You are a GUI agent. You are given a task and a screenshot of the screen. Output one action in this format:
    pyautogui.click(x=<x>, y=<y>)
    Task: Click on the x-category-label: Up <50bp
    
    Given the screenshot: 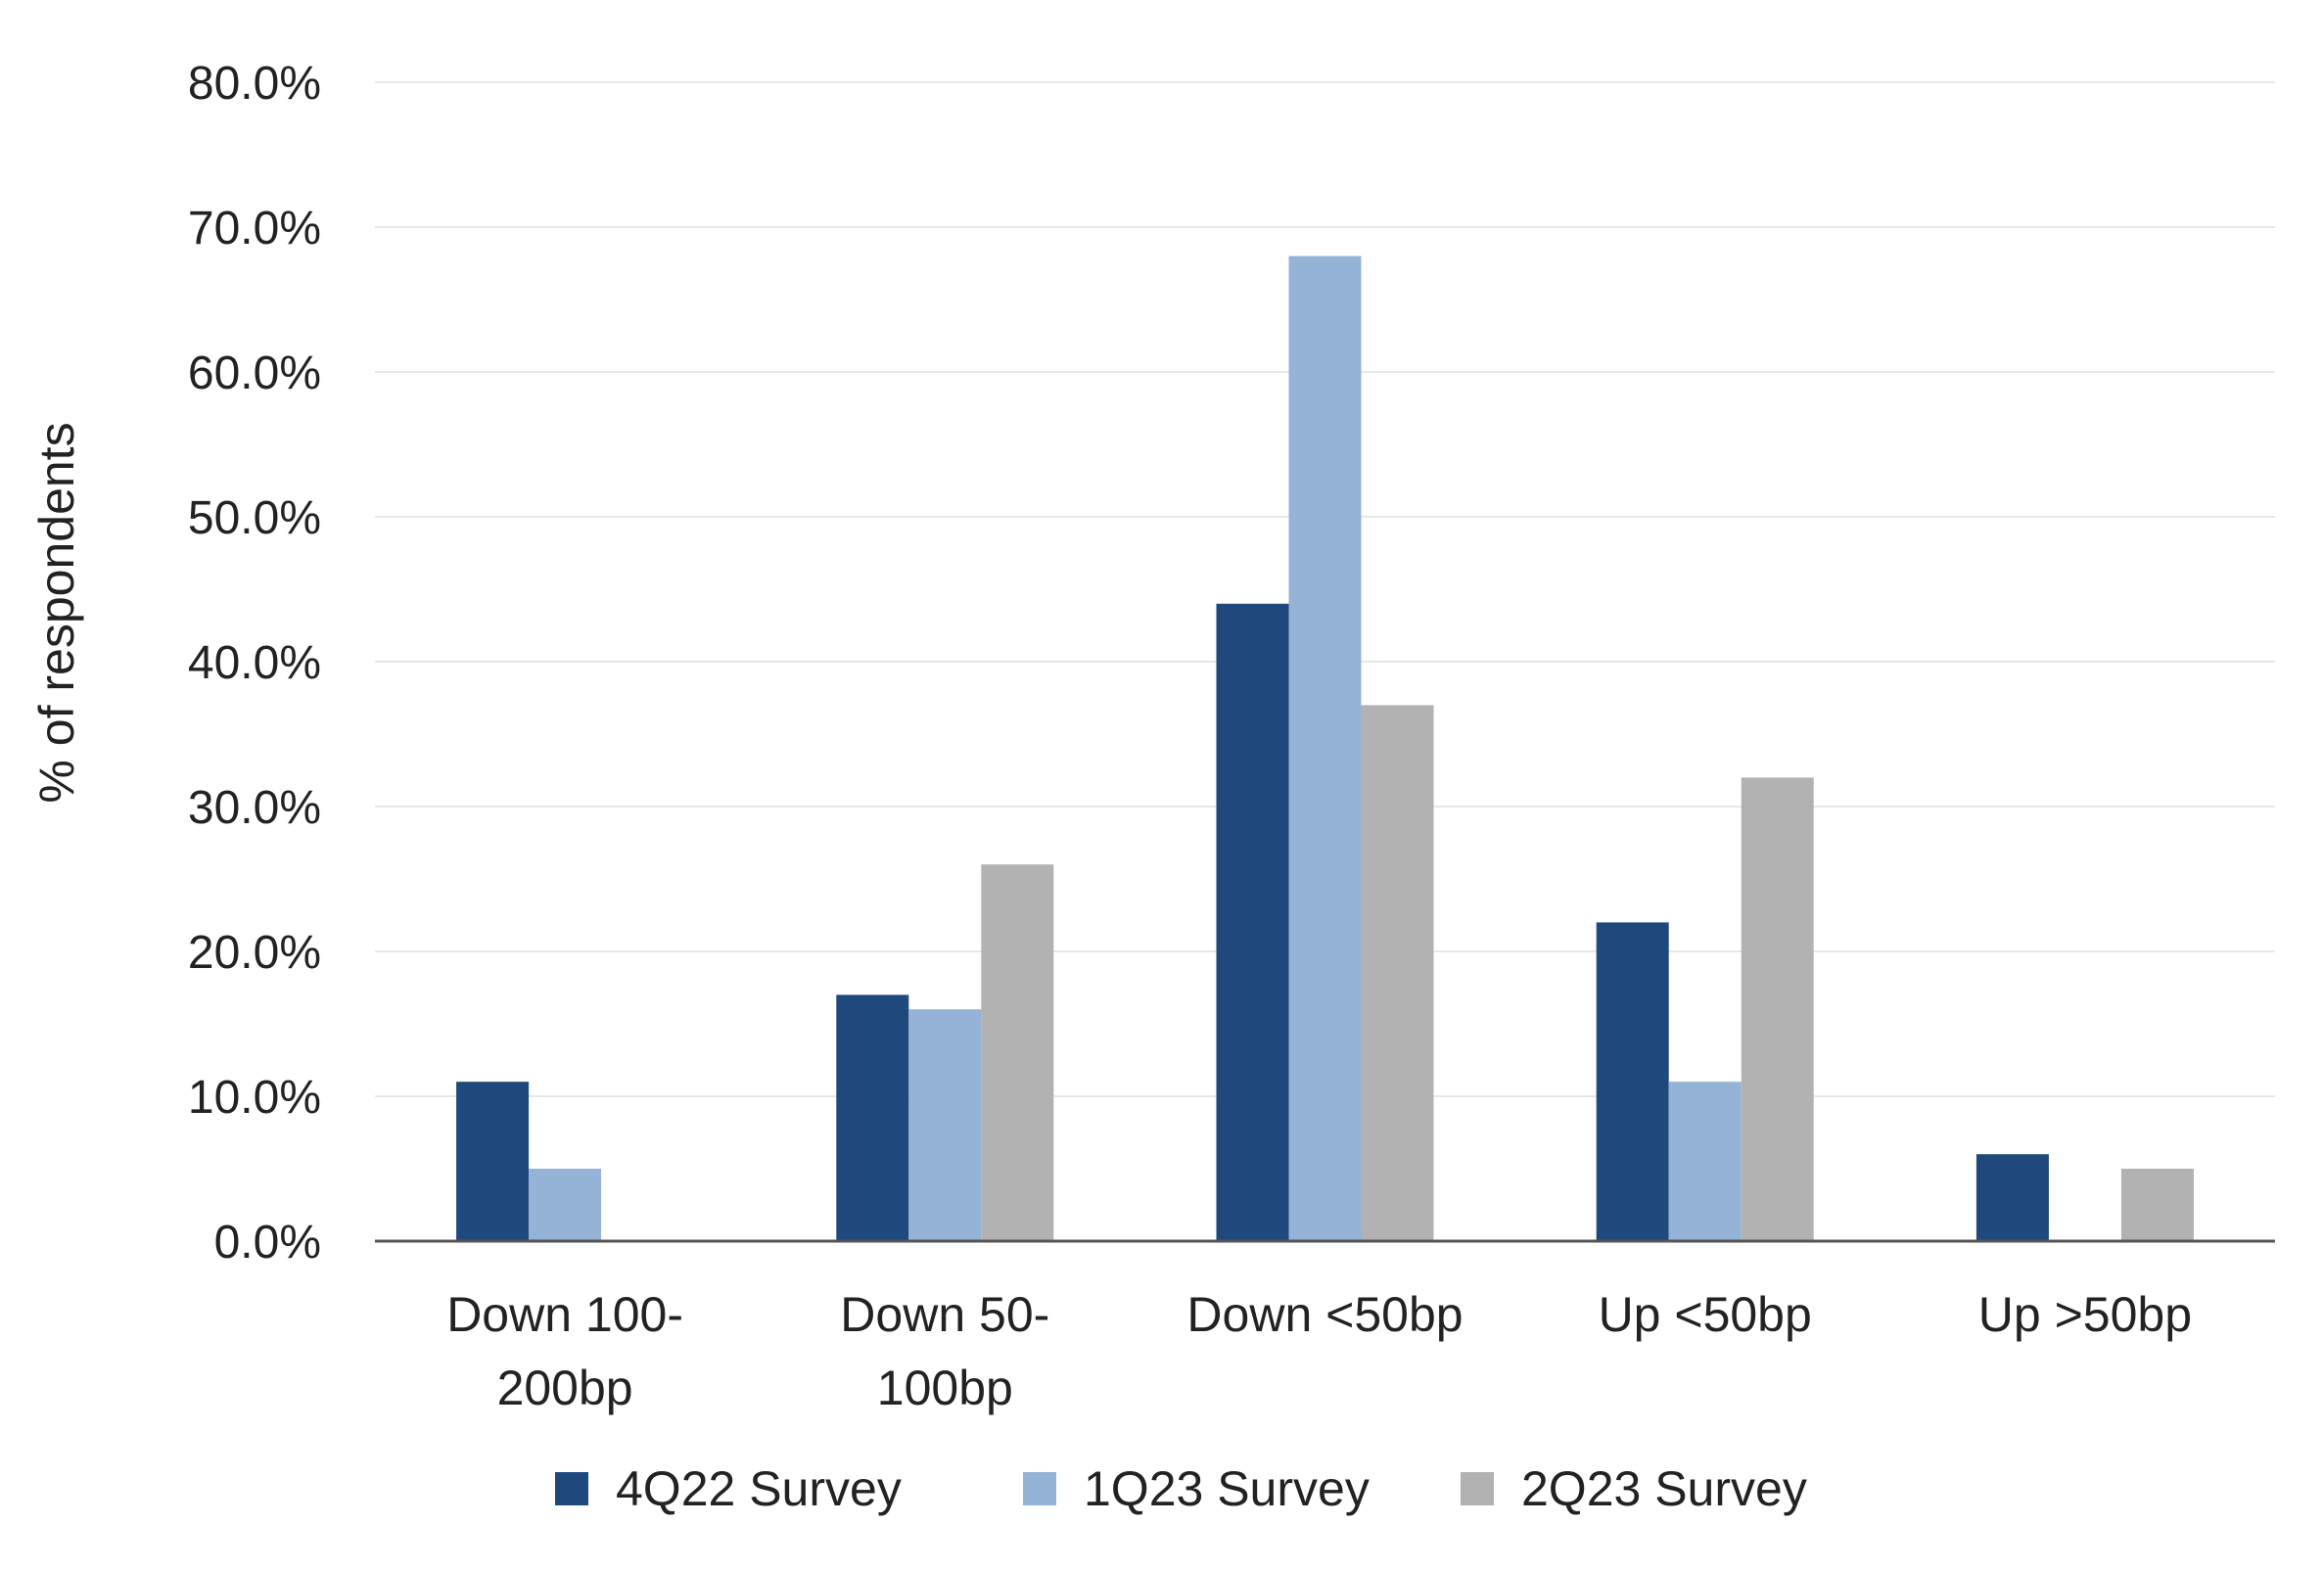 What is the action you would take?
    pyautogui.click(x=1705, y=1315)
    